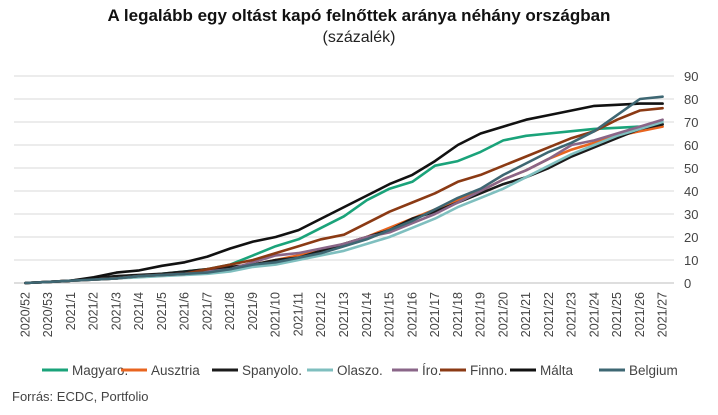 The height and width of the screenshot is (415, 718). Describe the element at coordinates (435, 314) in the screenshot. I see `x-tick-label: 2021/17` at that location.